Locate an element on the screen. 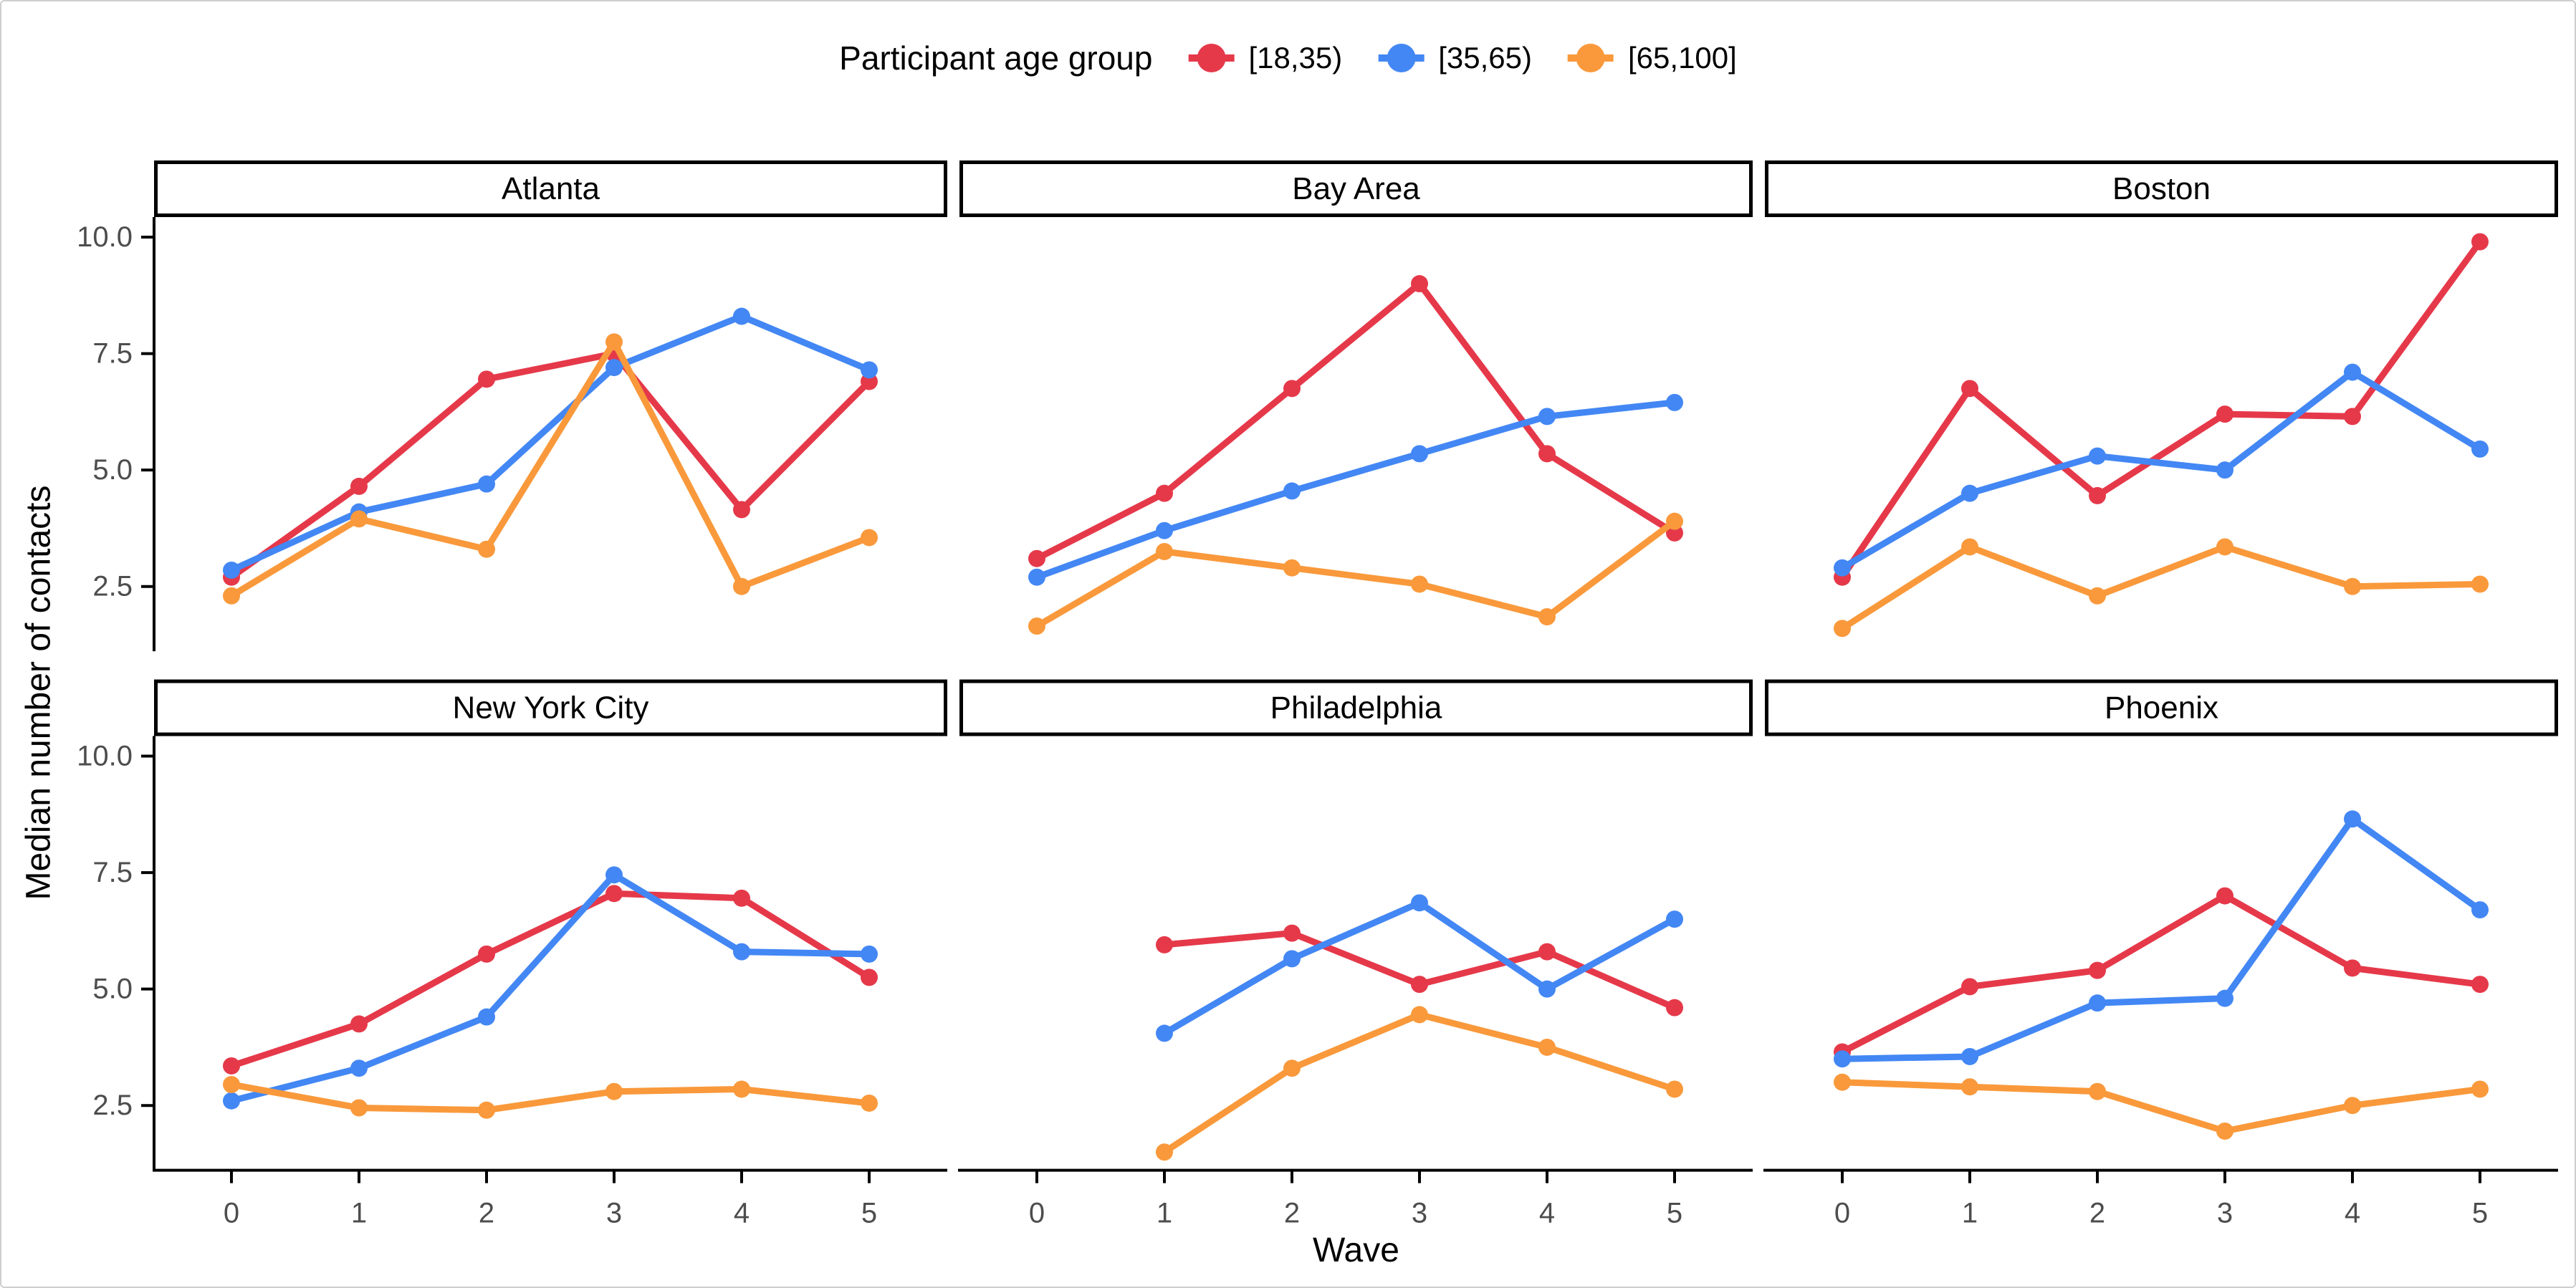  x-tick-label: 1 is located at coordinates (1164, 1213).